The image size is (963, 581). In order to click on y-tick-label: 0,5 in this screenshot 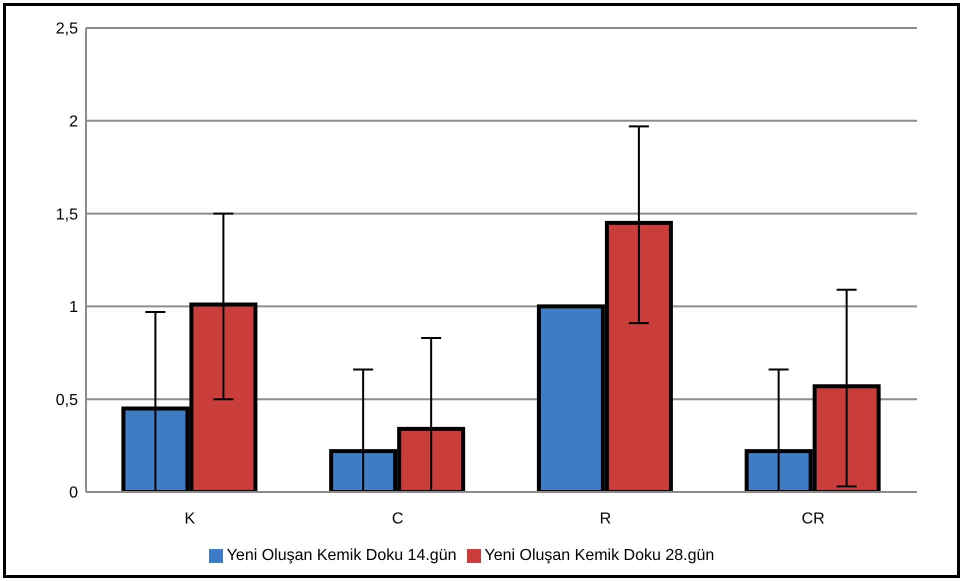, I will do `click(67, 400)`.